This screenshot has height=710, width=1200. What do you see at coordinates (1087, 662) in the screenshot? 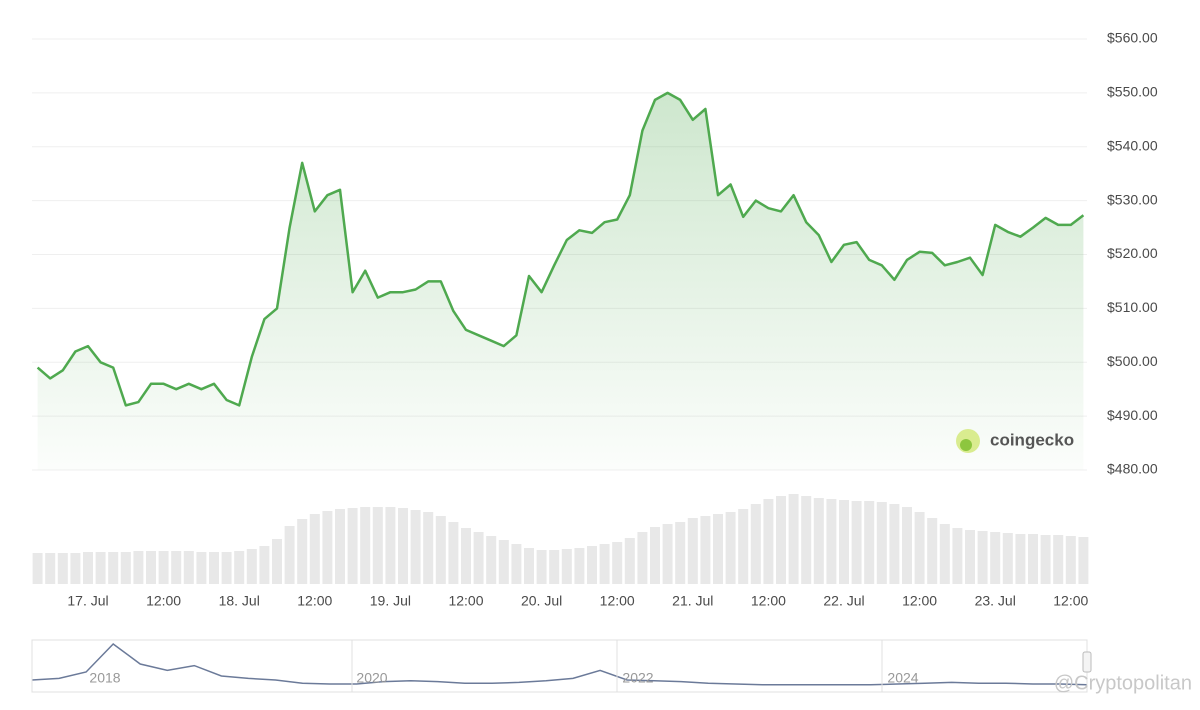
I see `navigator-handle` at bounding box center [1087, 662].